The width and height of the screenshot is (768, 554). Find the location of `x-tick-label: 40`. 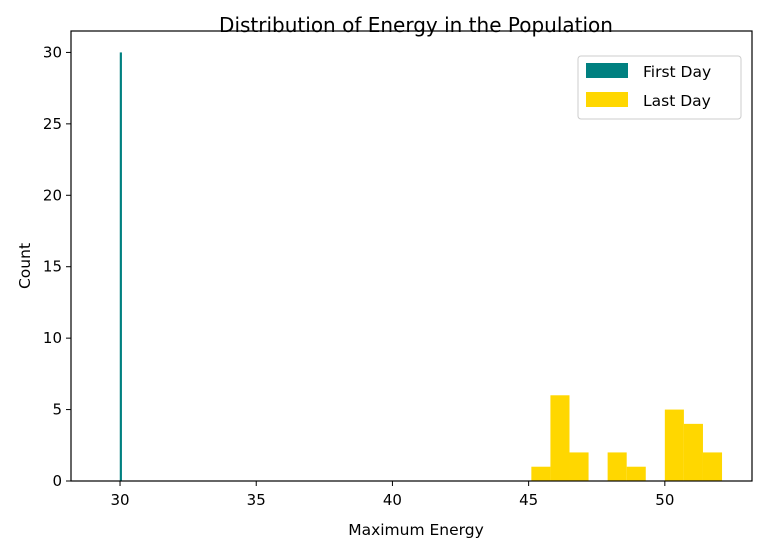

x-tick-label: 40 is located at coordinates (392, 500).